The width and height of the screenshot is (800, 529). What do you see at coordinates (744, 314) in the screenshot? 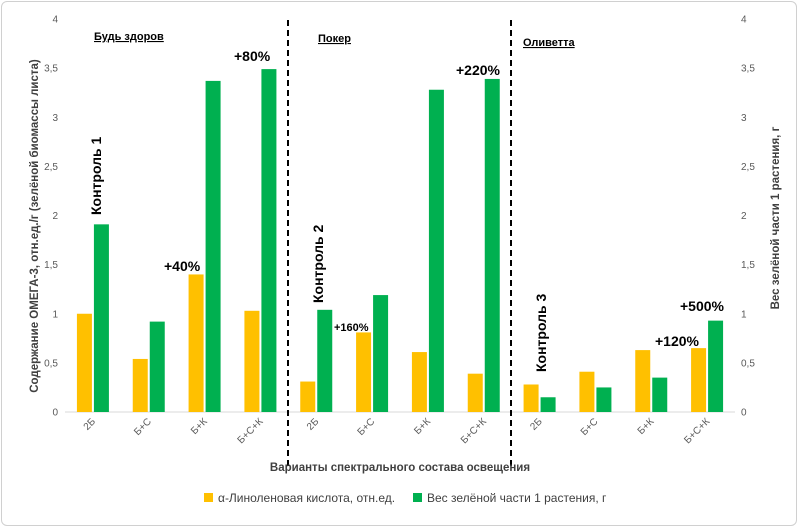
I see `y2-tick-label: 1` at bounding box center [744, 314].